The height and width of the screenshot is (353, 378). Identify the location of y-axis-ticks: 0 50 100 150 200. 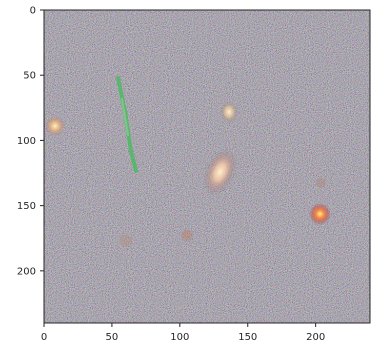
(30, 141).